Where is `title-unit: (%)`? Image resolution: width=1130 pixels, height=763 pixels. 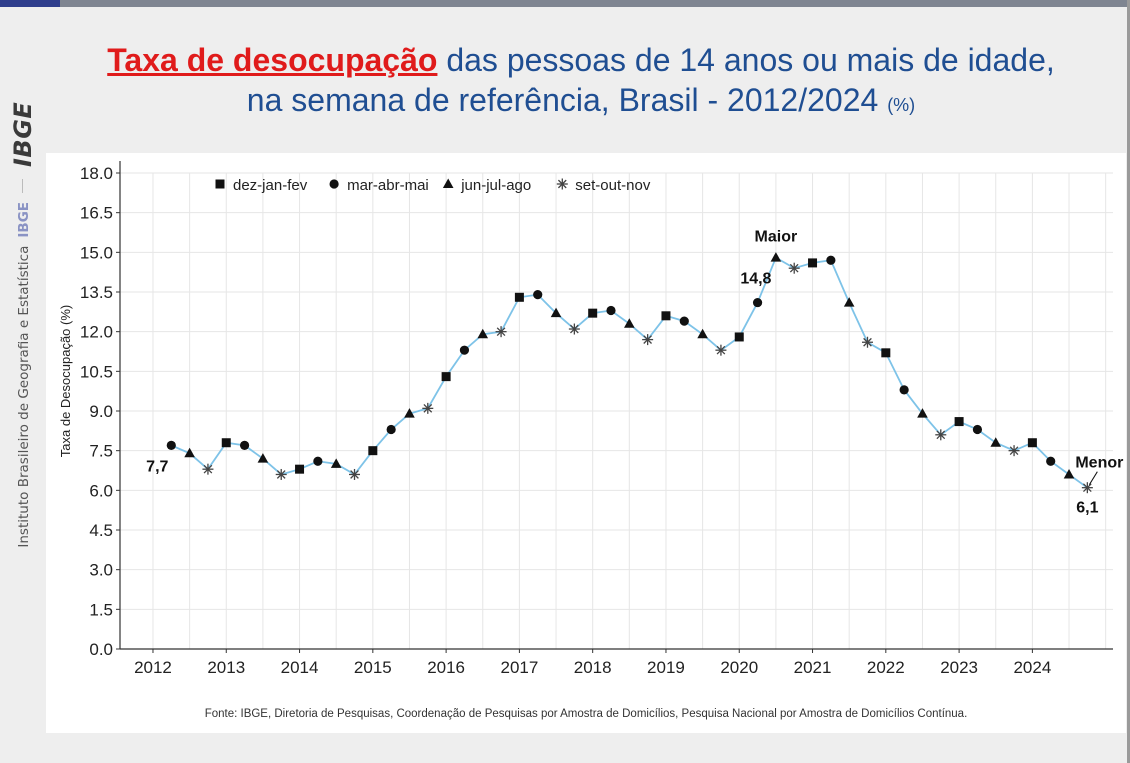
title-unit: (%) is located at coordinates (901, 105).